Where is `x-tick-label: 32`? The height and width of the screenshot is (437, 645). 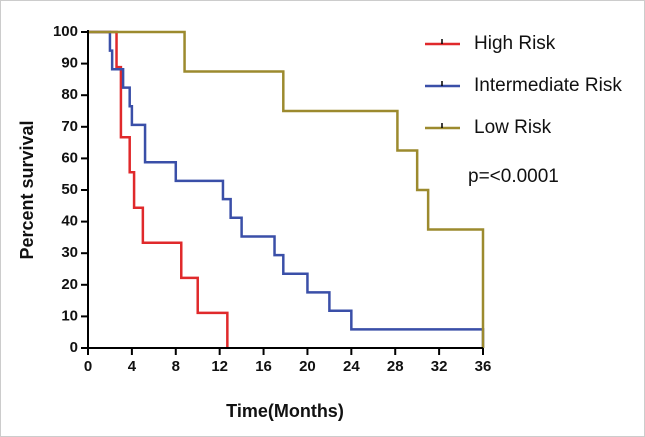
x-tick-label: 32 is located at coordinates (439, 366).